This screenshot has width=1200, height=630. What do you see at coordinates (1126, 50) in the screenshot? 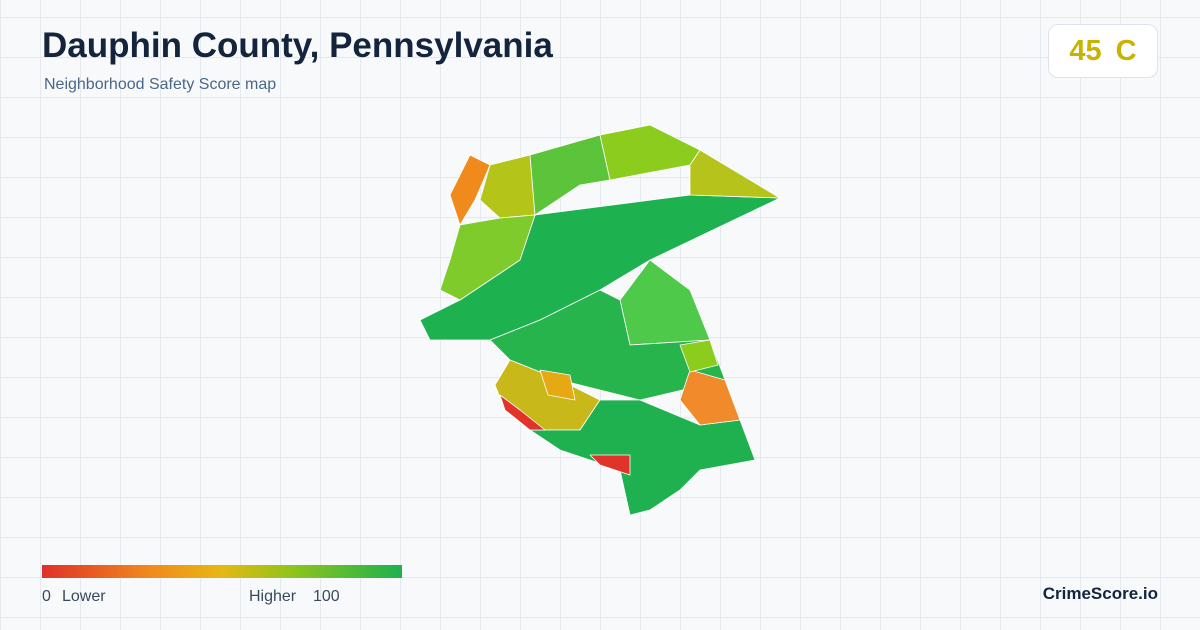
I see `score-grade: C` at bounding box center [1126, 50].